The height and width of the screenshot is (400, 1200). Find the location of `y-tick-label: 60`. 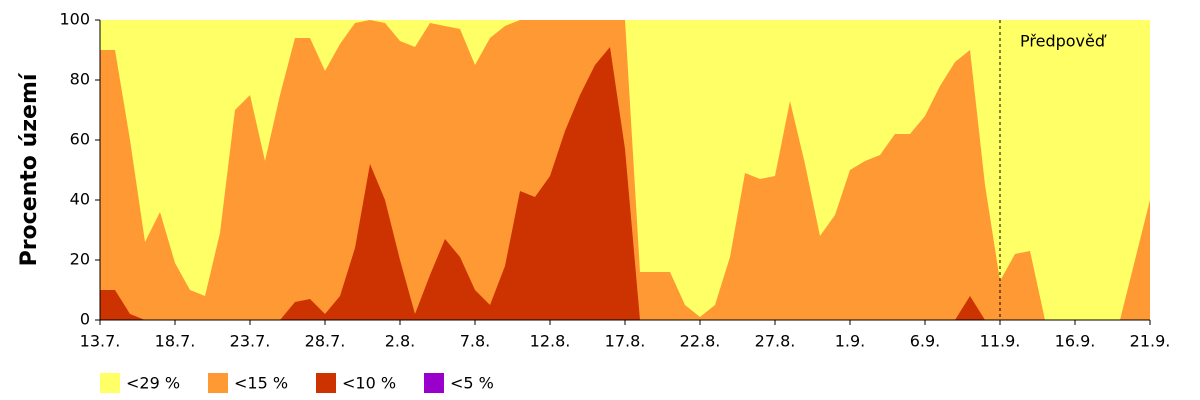

y-tick-label: 60 is located at coordinates (80, 139).